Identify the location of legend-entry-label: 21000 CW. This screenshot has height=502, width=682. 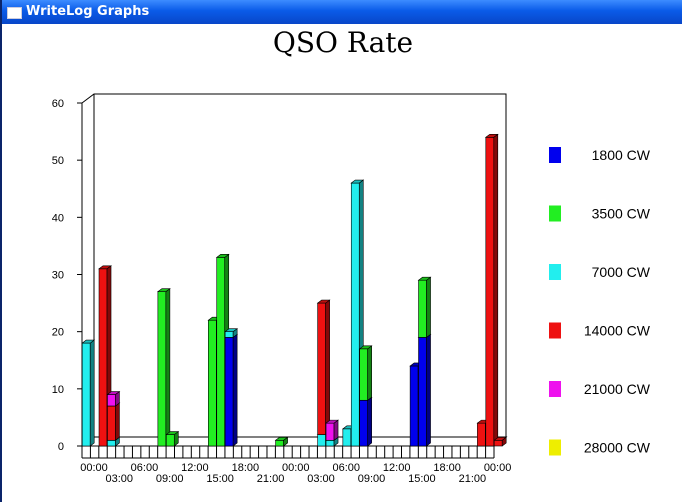
(617, 389).